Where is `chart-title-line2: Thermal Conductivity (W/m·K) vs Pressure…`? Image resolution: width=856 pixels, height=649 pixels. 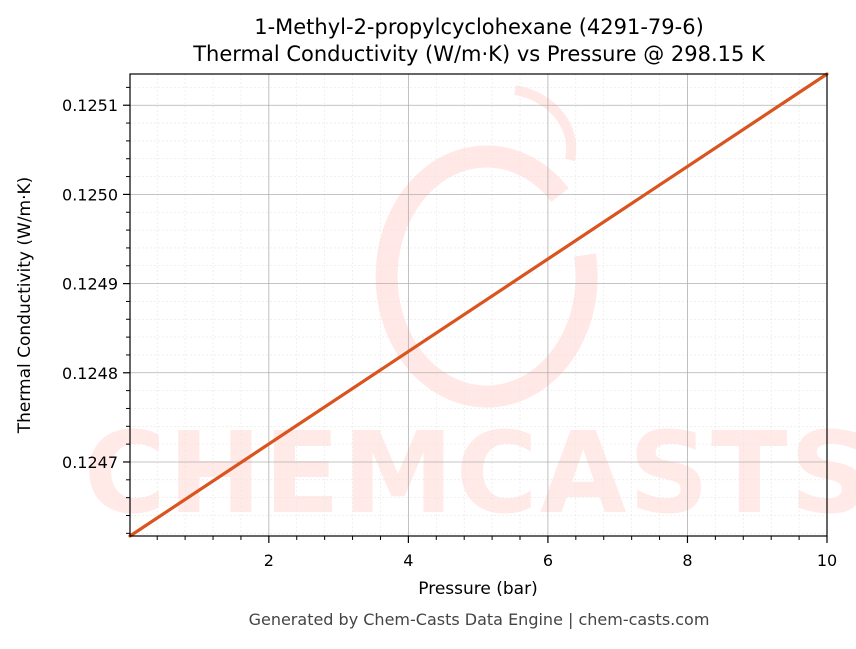
chart-title-line2: Thermal Conductivity (W/m·K) vs Pressure… is located at coordinates (479, 54).